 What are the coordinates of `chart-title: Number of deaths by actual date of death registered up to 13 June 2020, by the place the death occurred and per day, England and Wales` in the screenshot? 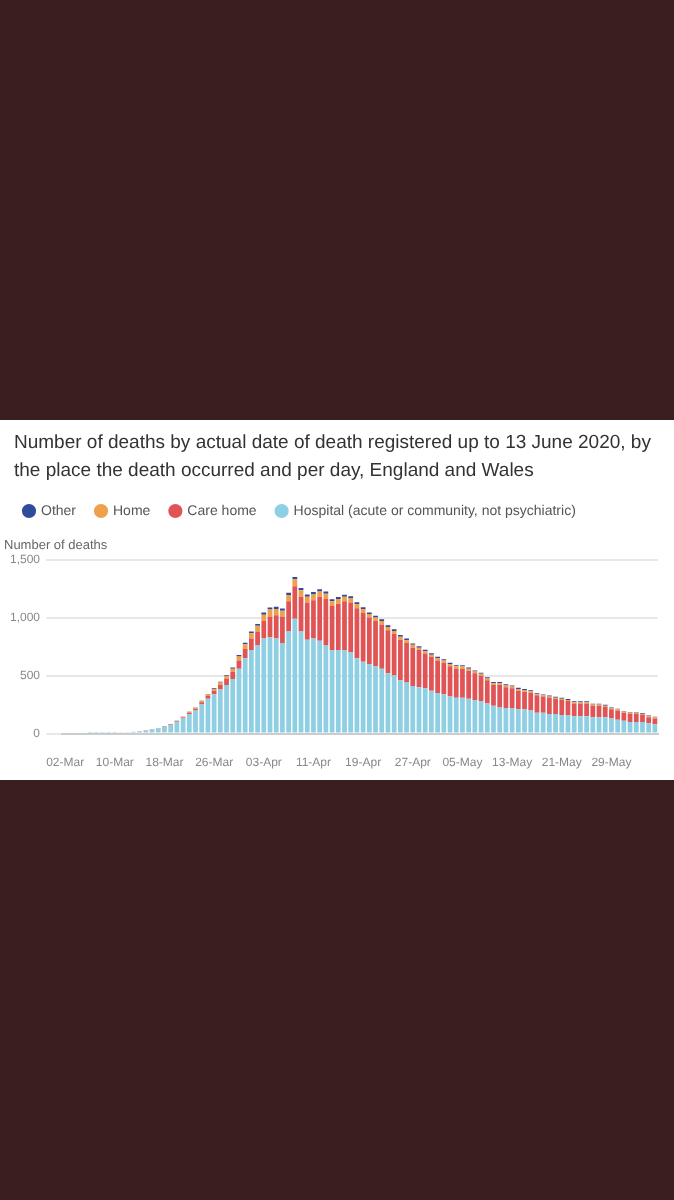 It's located at (333, 458).